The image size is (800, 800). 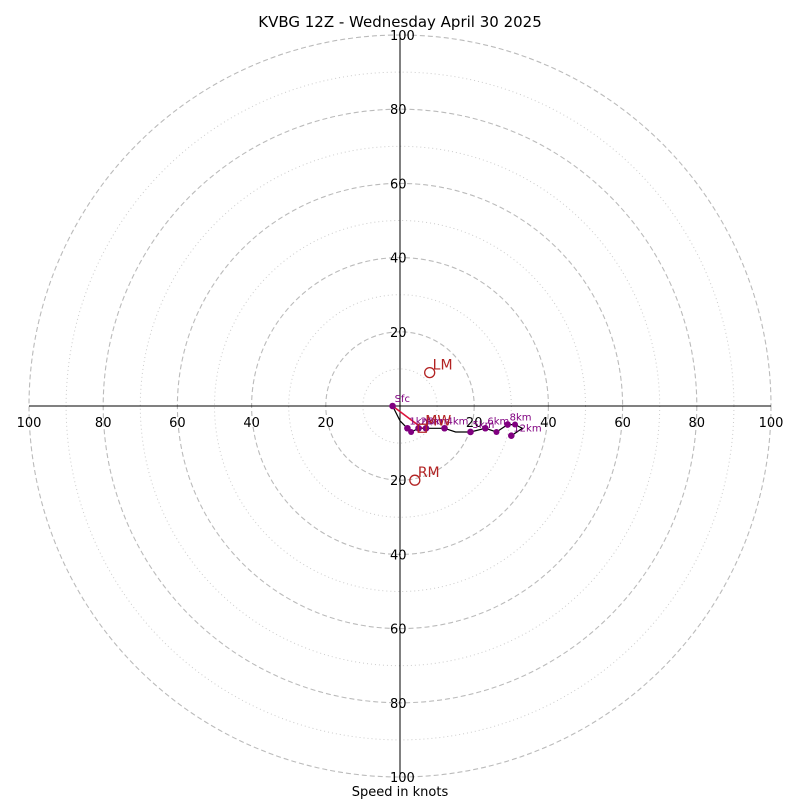 I want to click on tick-label-bottom: 60, so click(x=398, y=630).